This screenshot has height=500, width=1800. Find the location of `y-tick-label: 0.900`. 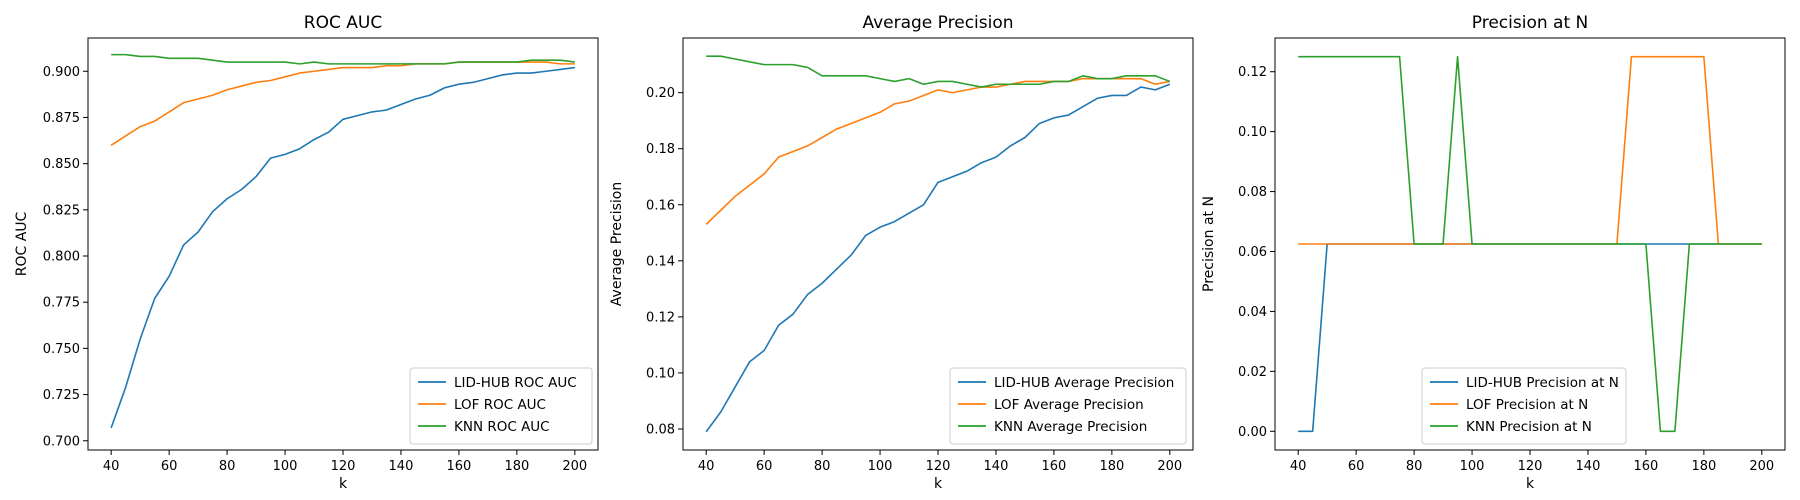

y-tick-label: 0.900 is located at coordinates (61, 72).